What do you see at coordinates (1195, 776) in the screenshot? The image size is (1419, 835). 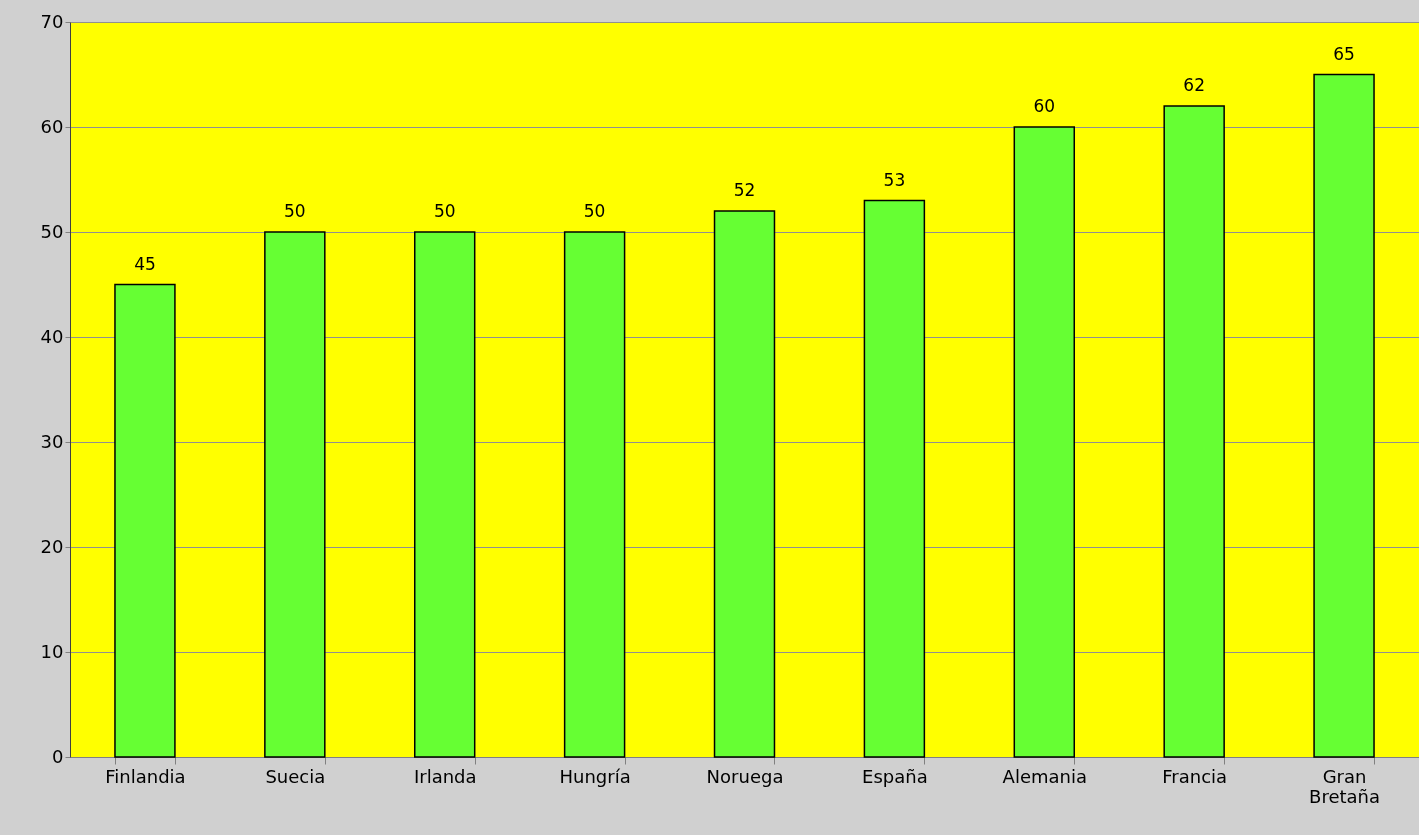 I see `x-tick-label: Francia` at bounding box center [1195, 776].